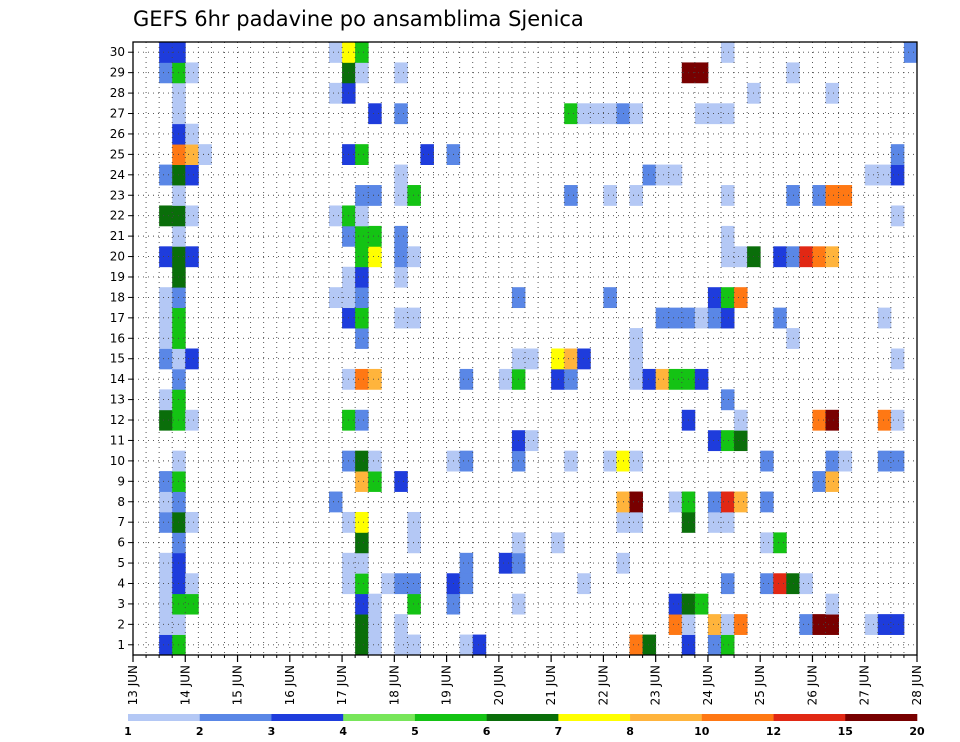 The image size is (960, 742). Describe the element at coordinates (401, 318) in the screenshot. I see `heatmap-cell-m17-s21` at that location.